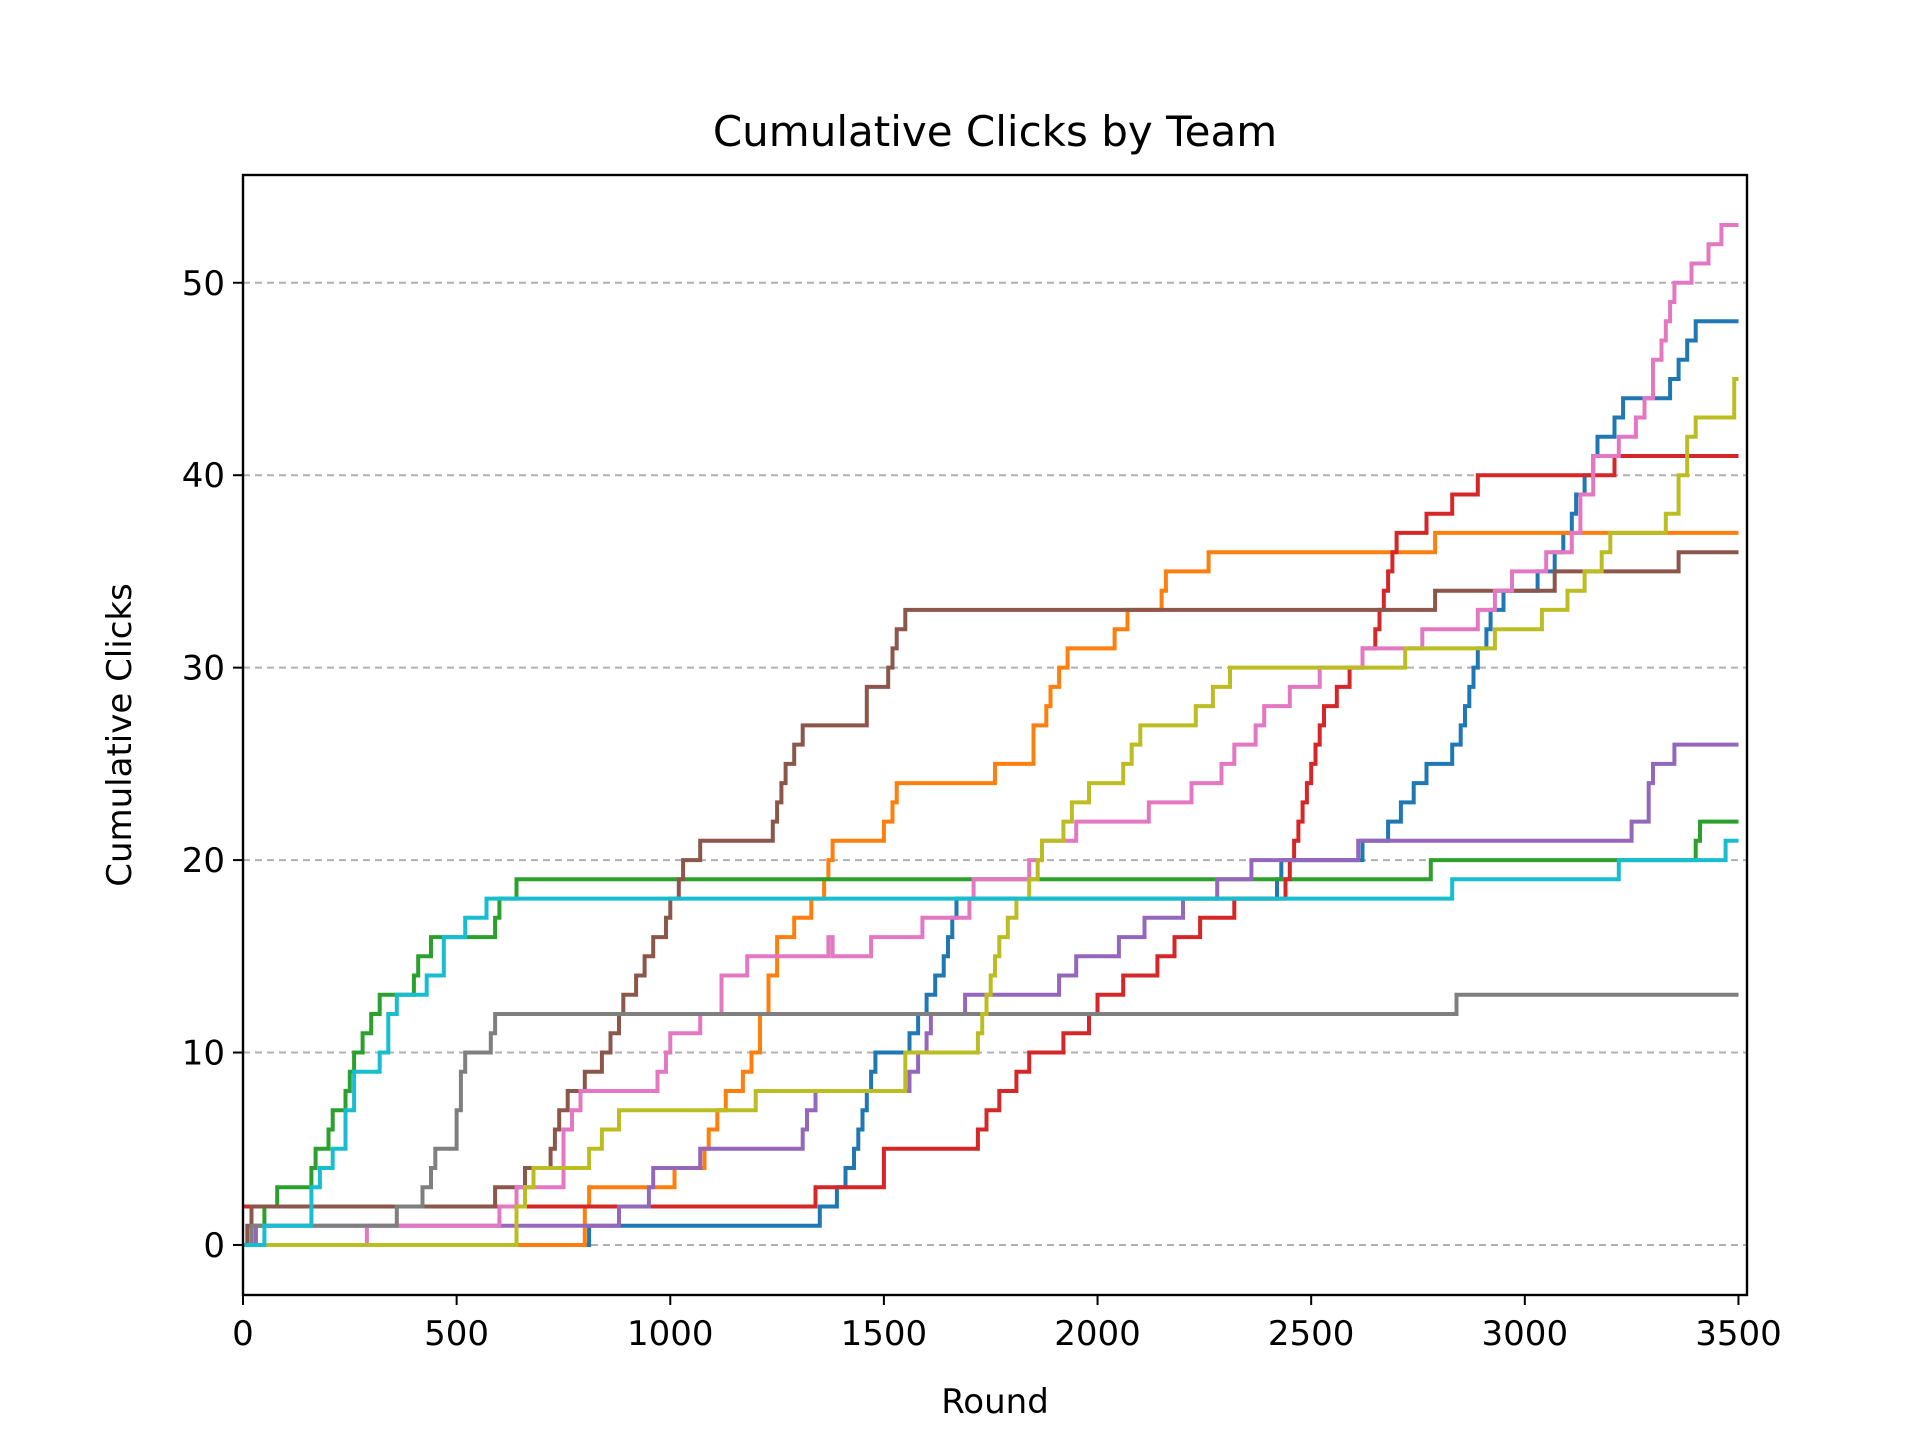 This screenshot has height=1440, width=1920. Describe the element at coordinates (214, 1246) in the screenshot. I see `y-tick-label: 0` at that location.